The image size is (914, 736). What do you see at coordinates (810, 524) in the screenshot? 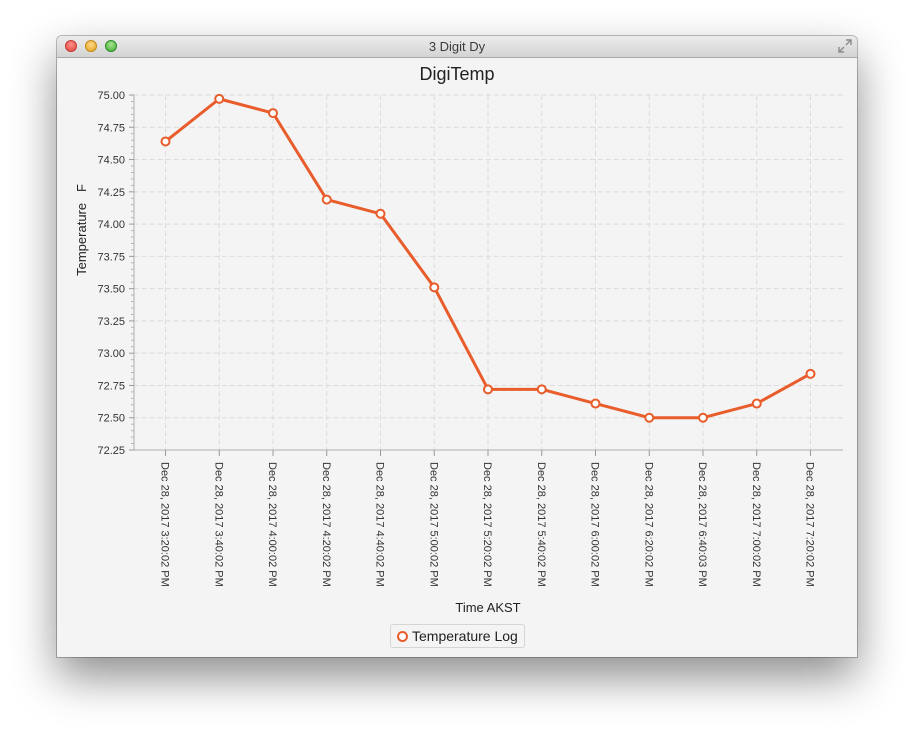
I see `x-tick-label: Dec 28, 2017 7:20:02 PM` at bounding box center [810, 524].